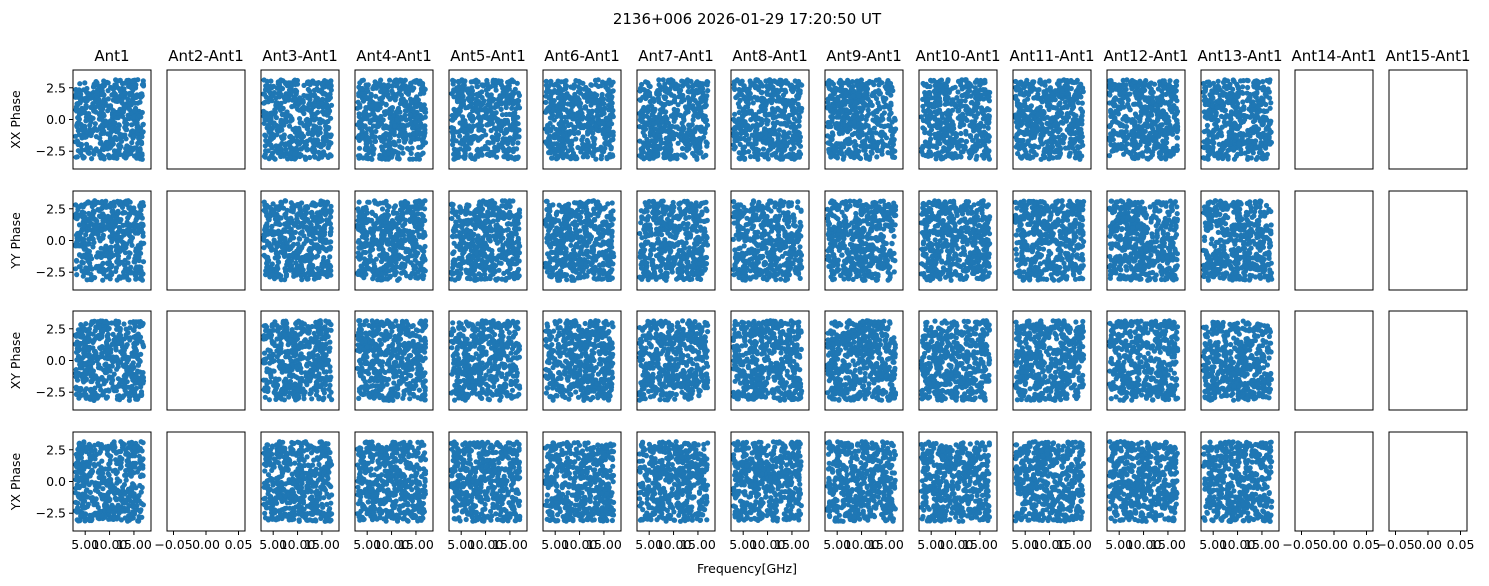  What do you see at coordinates (206, 481) in the screenshot?
I see `panel-frame` at bounding box center [206, 481].